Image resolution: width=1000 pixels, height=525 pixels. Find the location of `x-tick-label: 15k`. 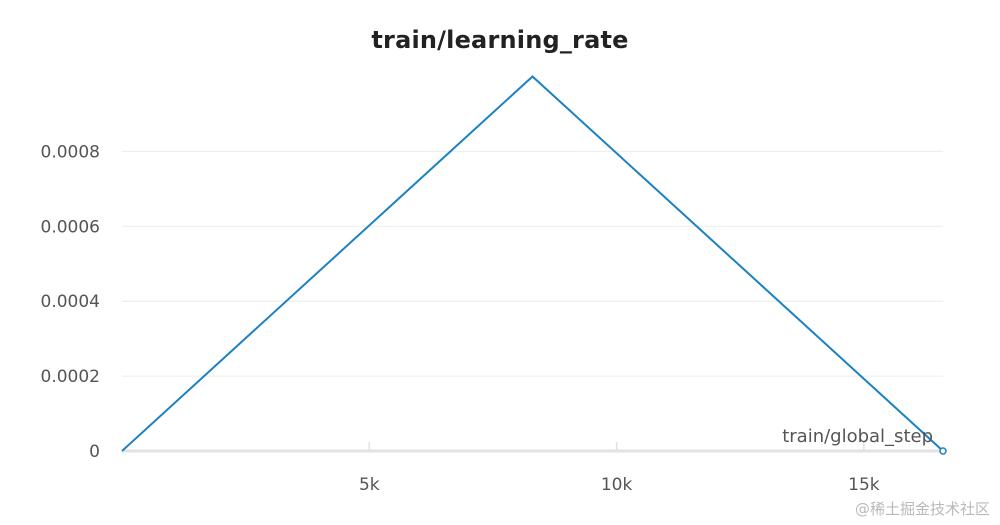

x-tick-label: 15k is located at coordinates (864, 485).